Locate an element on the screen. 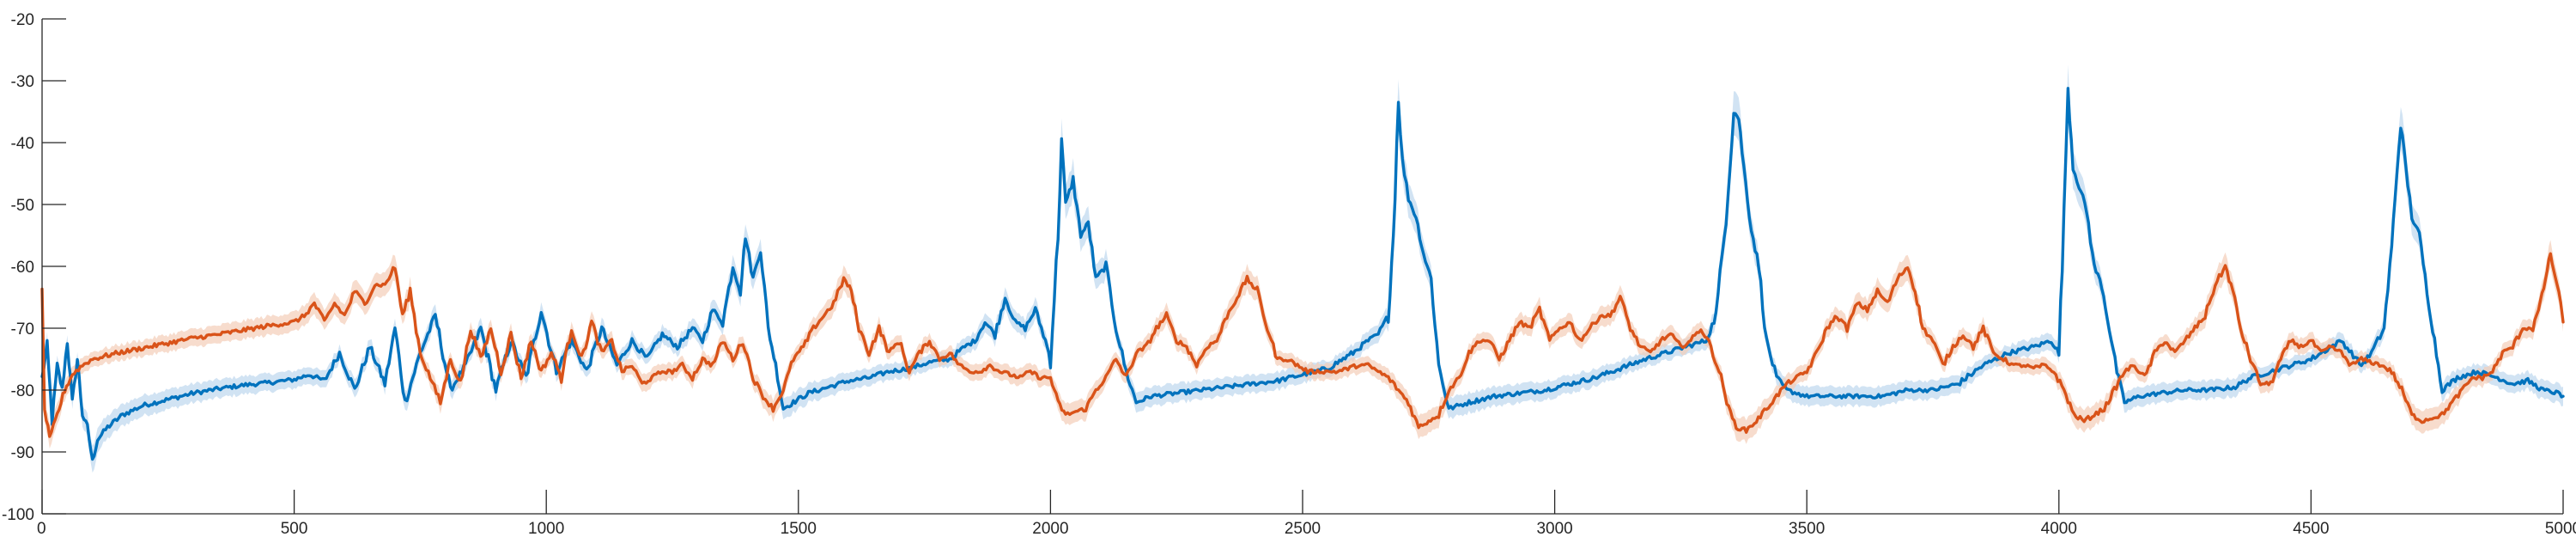  y-tick-label: -50 is located at coordinates (23, 206).